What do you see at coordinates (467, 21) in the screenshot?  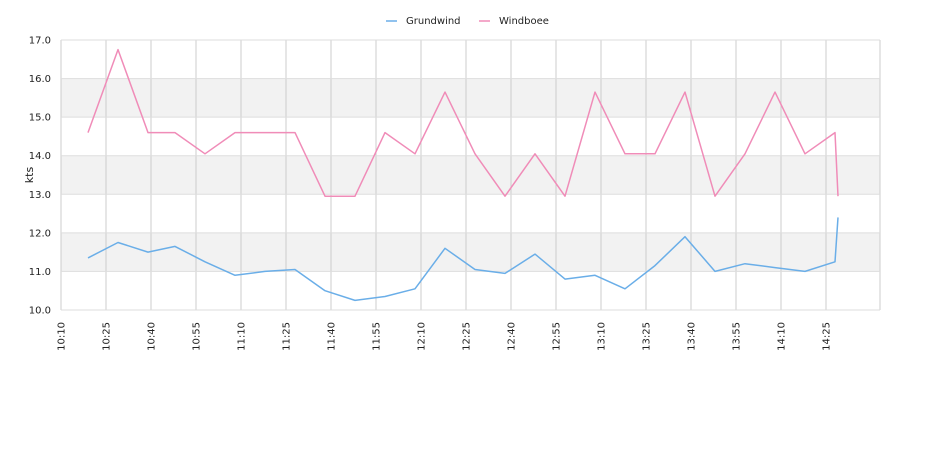 I see `legend: Grundwind Windboee` at bounding box center [467, 21].